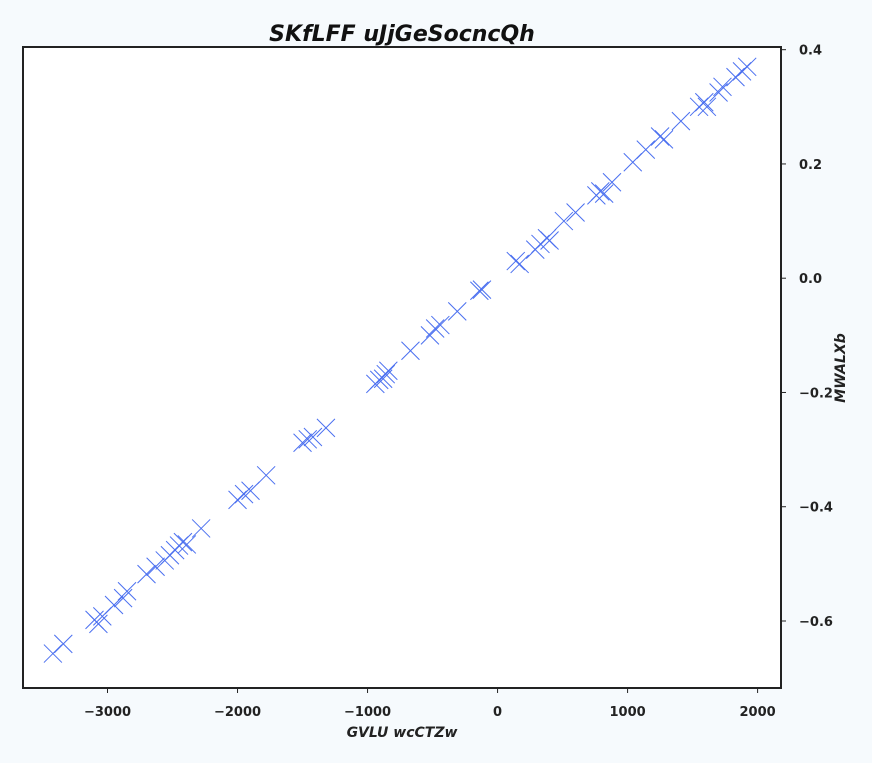  Describe the element at coordinates (402, 733) in the screenshot. I see `x-axis-label: GVLU wcCTZw` at that location.